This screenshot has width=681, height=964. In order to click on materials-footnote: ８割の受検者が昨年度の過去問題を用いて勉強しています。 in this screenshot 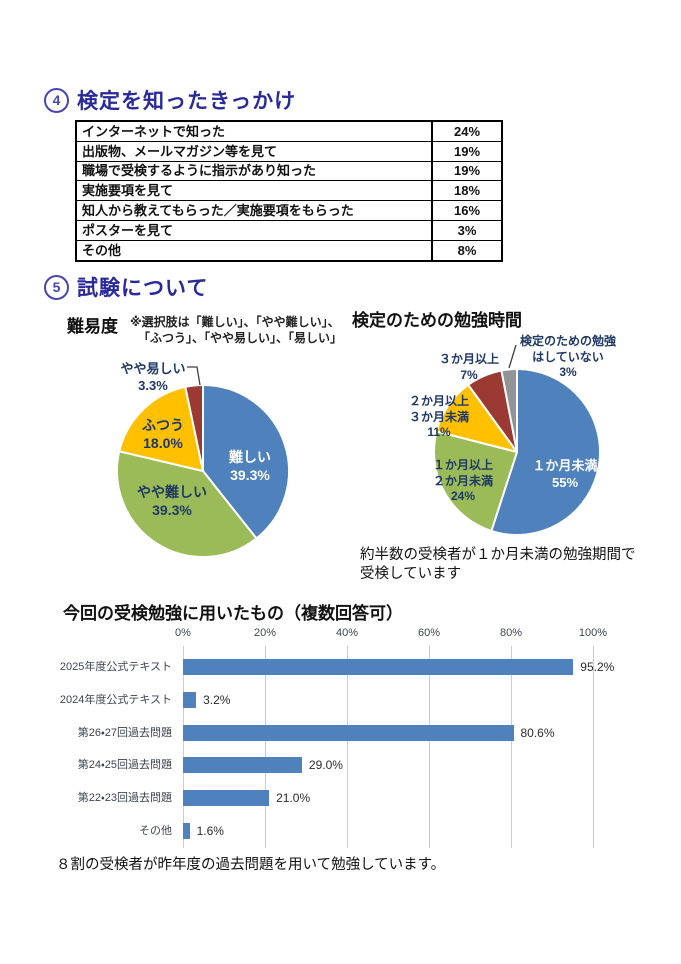, I will do `click(251, 865)`.